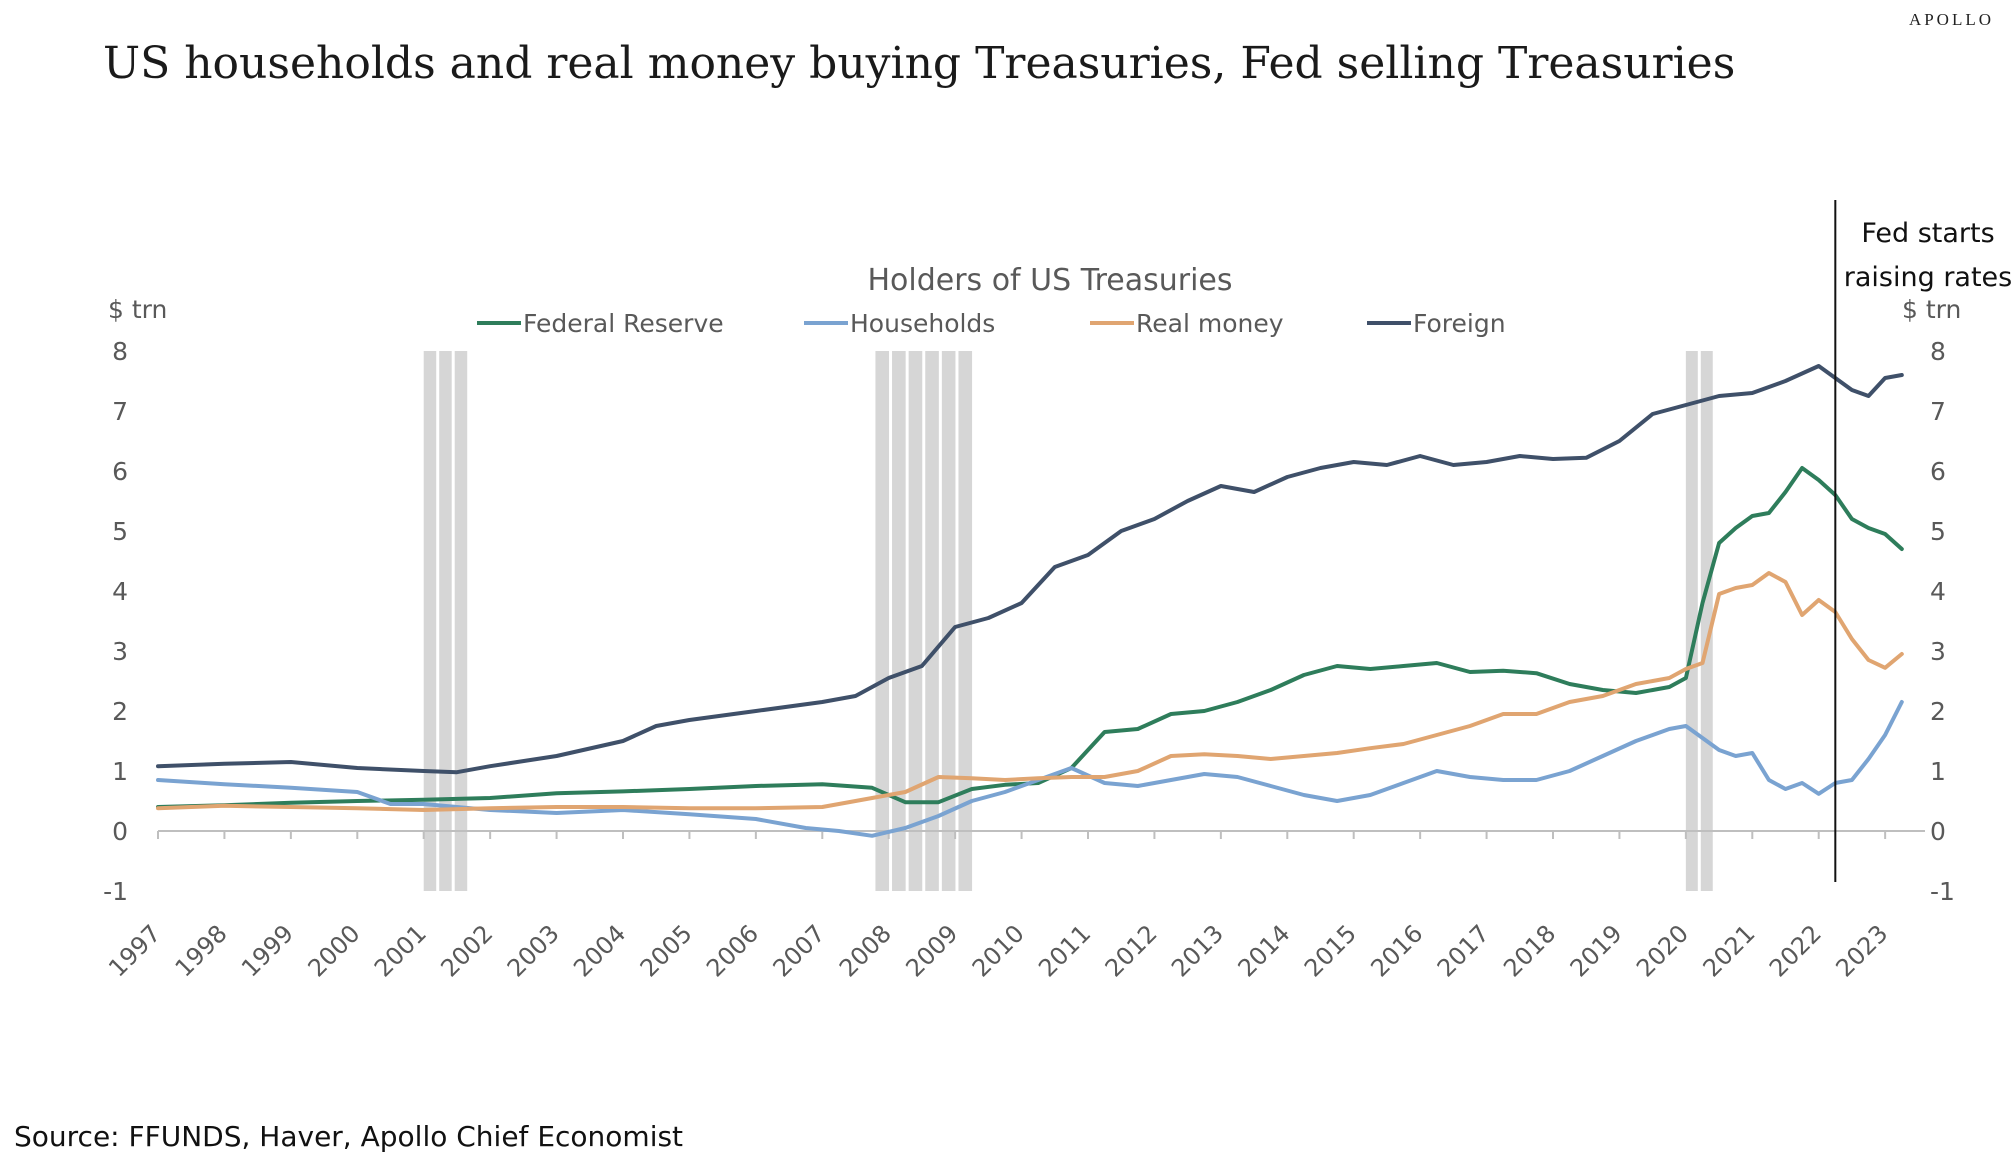  Describe the element at coordinates (1942, 621) in the screenshot. I see `y-axis-right: -1 0 1 2 3 4 5 6 7 8` at that location.